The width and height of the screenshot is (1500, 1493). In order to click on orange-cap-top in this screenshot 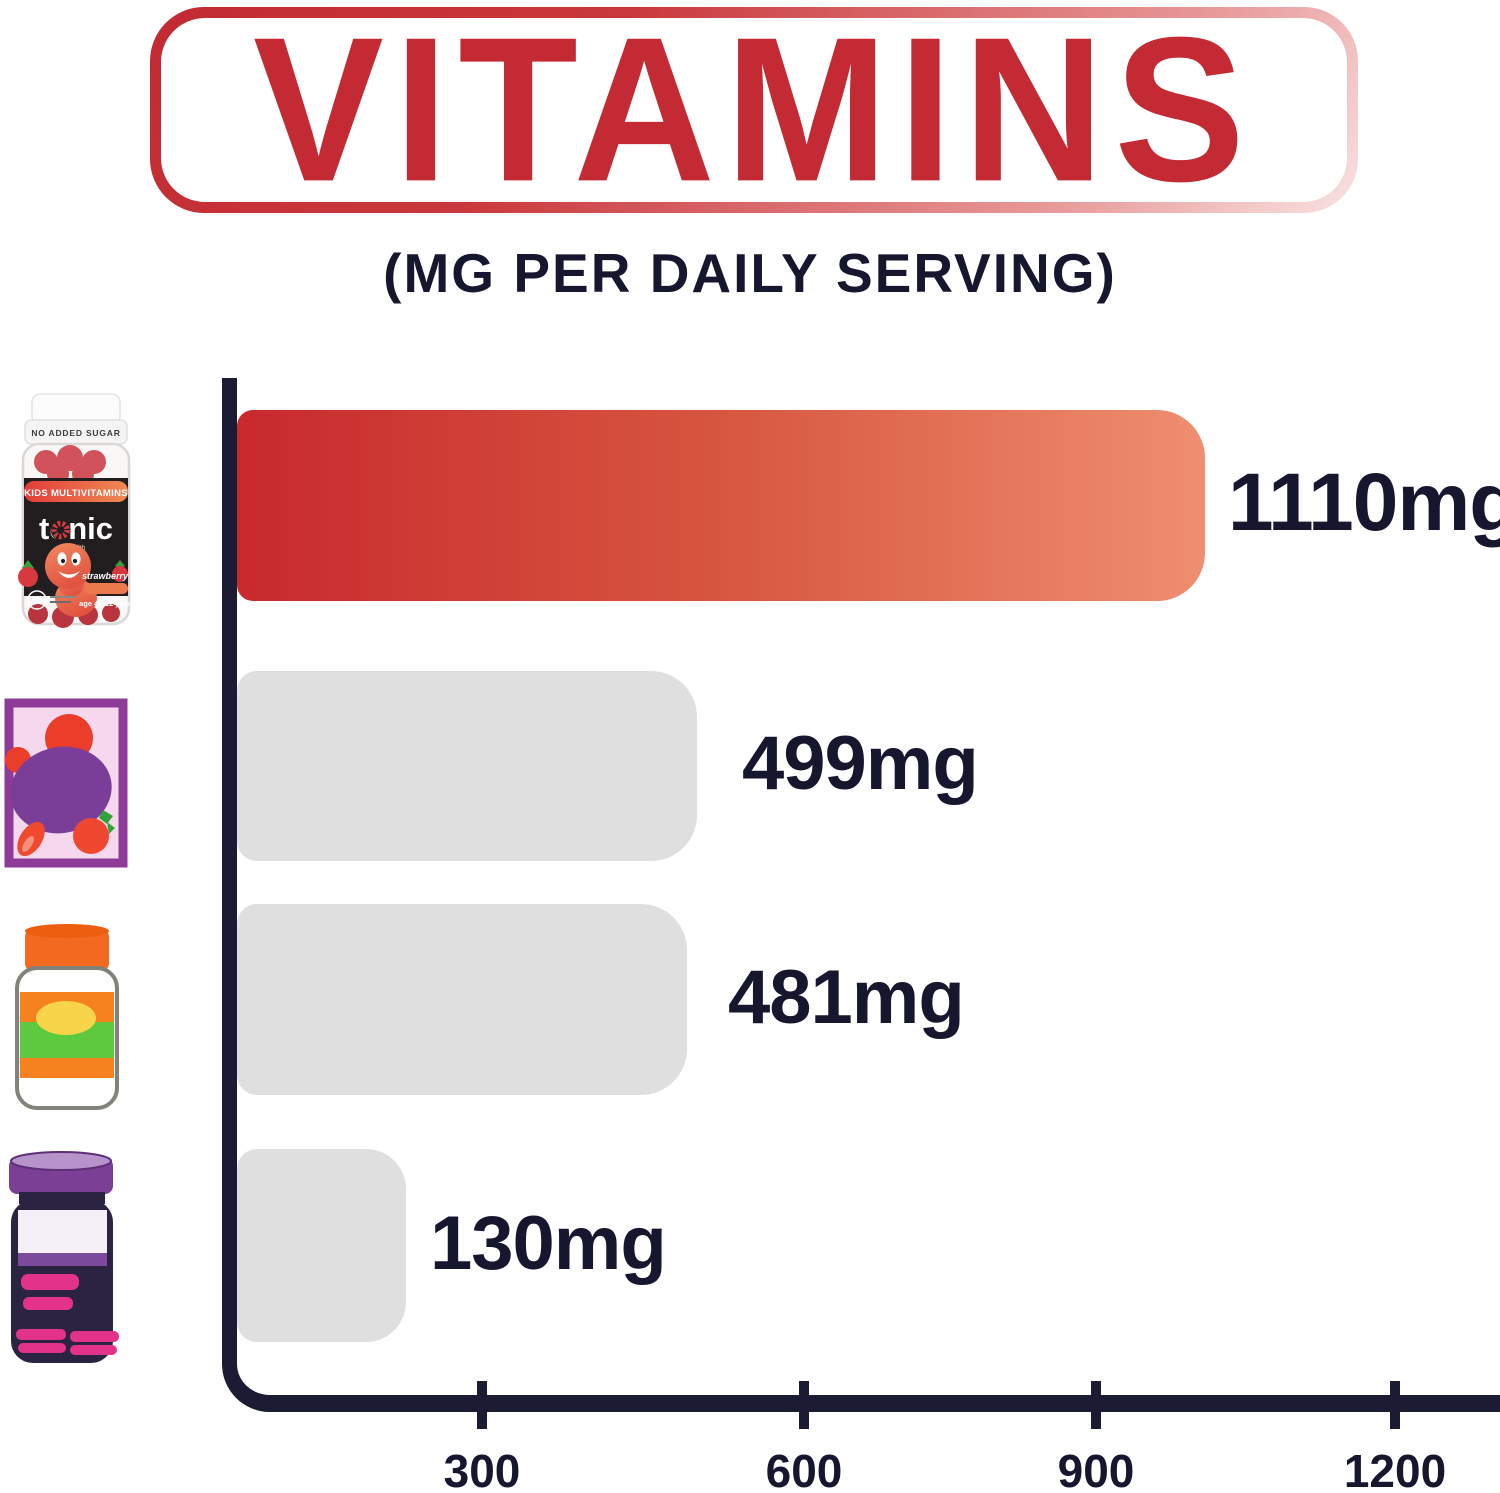, I will do `click(67, 931)`.